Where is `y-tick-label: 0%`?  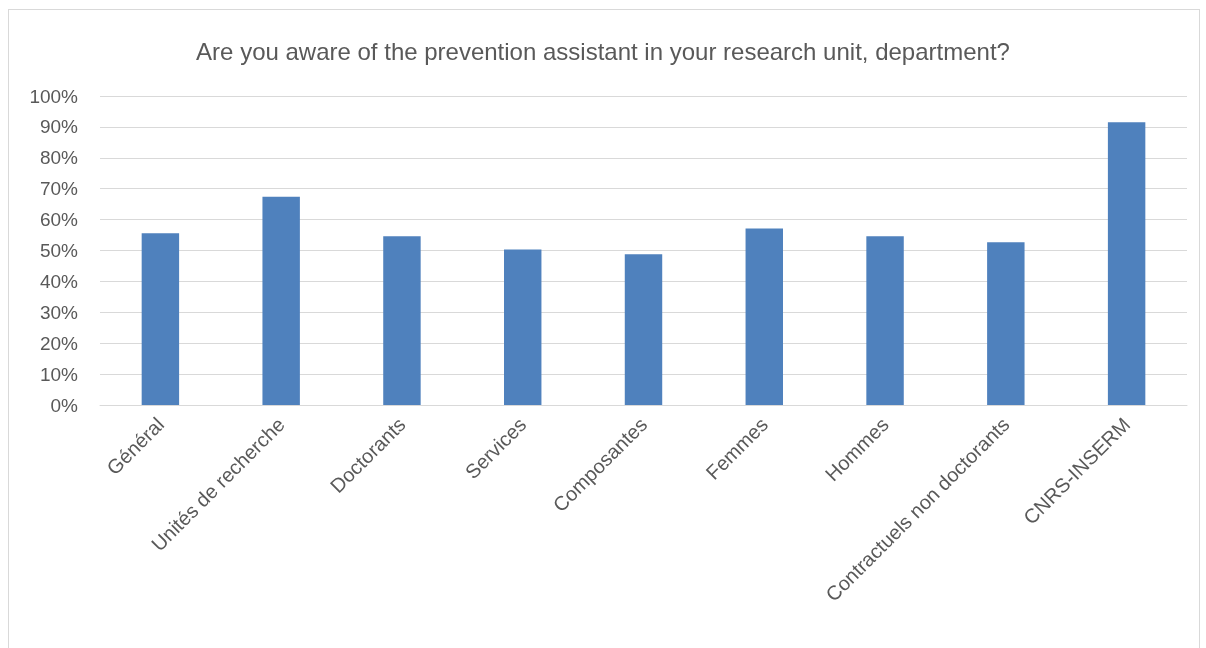 y-tick-label: 0% is located at coordinates (64, 405).